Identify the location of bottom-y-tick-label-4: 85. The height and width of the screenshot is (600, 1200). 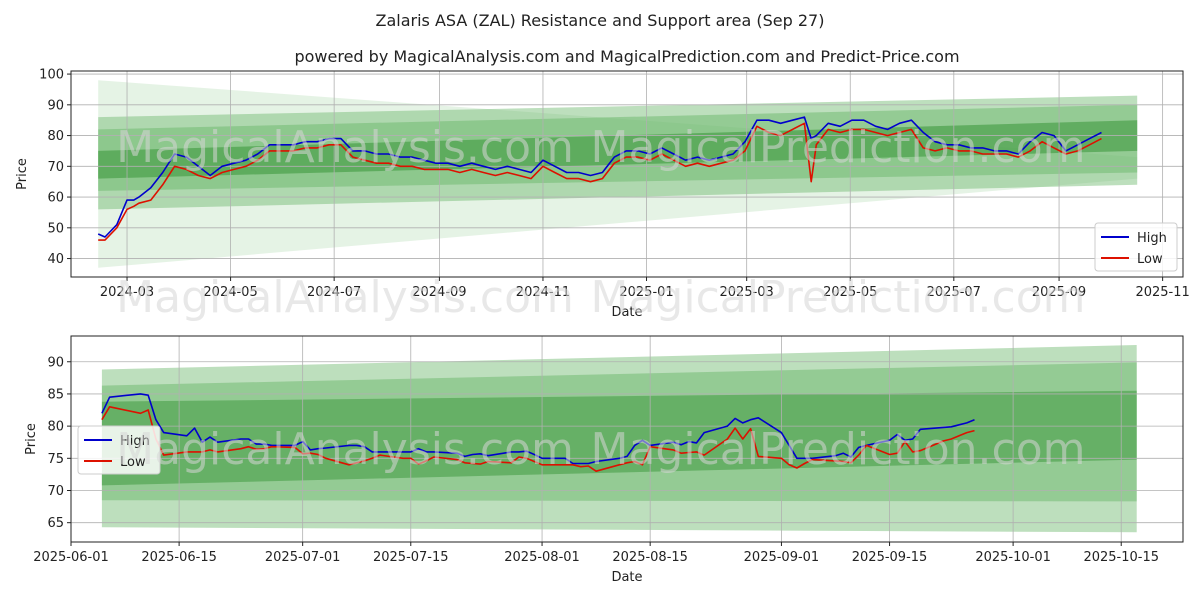
(55, 394).